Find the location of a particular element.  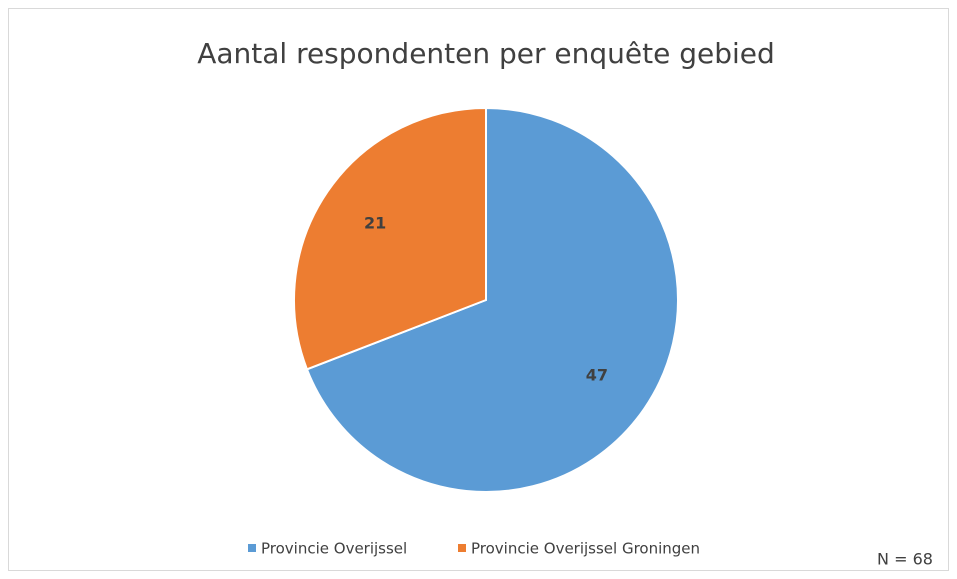

chart-title: Aantal respondenten per enquête gebied is located at coordinates (486, 53).